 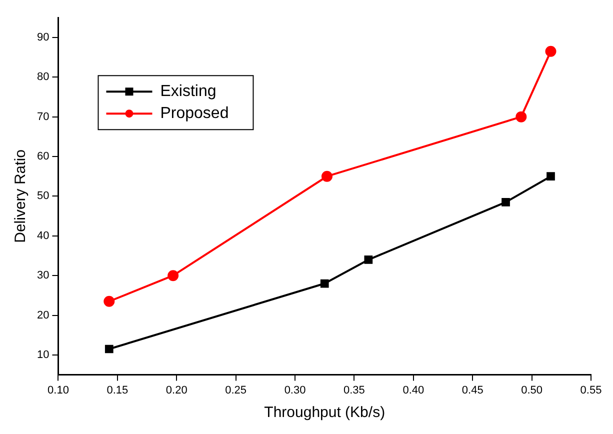 I want to click on y-tick-label: 10, so click(x=43, y=354).